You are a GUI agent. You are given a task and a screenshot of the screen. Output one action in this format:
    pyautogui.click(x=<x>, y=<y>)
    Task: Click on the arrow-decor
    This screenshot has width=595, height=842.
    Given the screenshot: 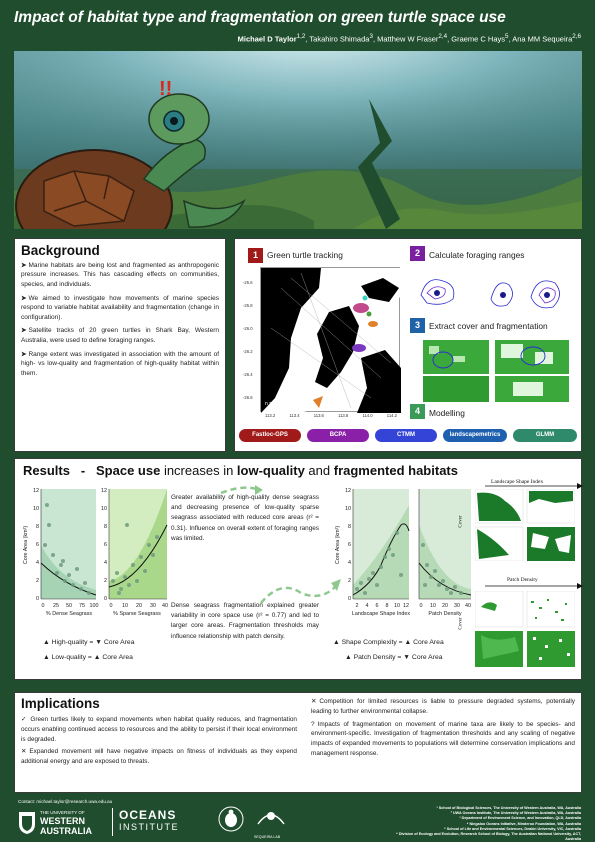 What is the action you would take?
    pyautogui.click(x=280, y=544)
    